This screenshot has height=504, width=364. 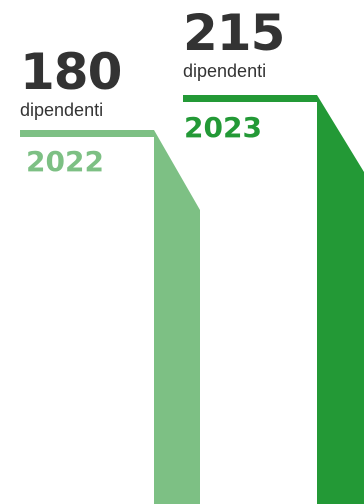 I want to click on employee-count-2022: 180, so click(x=71, y=72).